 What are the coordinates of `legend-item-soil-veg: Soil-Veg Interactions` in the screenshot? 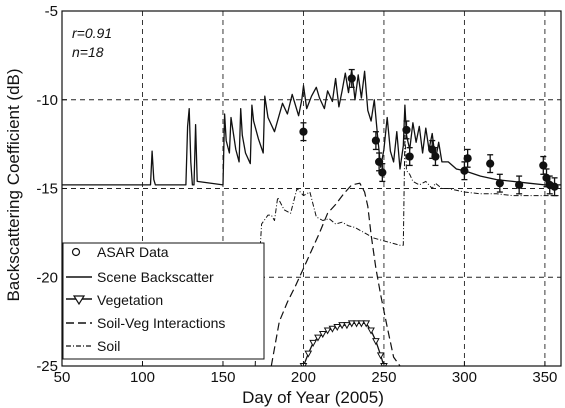 It's located at (145, 323).